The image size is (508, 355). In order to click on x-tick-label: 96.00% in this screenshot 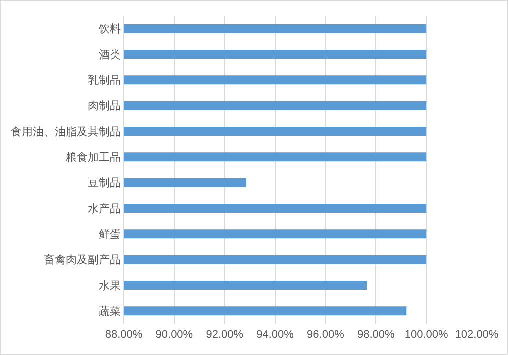, I will do `click(326, 335)`.